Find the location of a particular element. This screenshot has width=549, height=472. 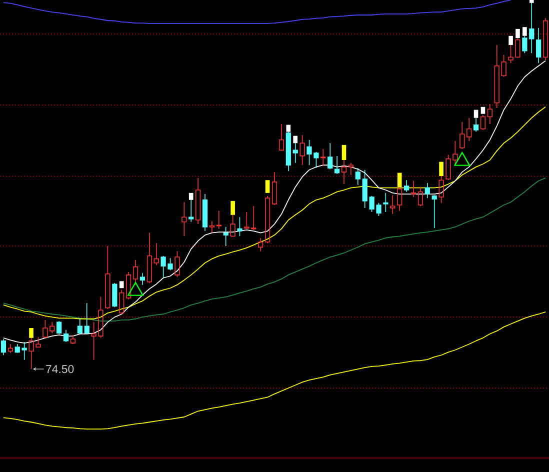

annotation: 74.50 is located at coordinates (60, 369).